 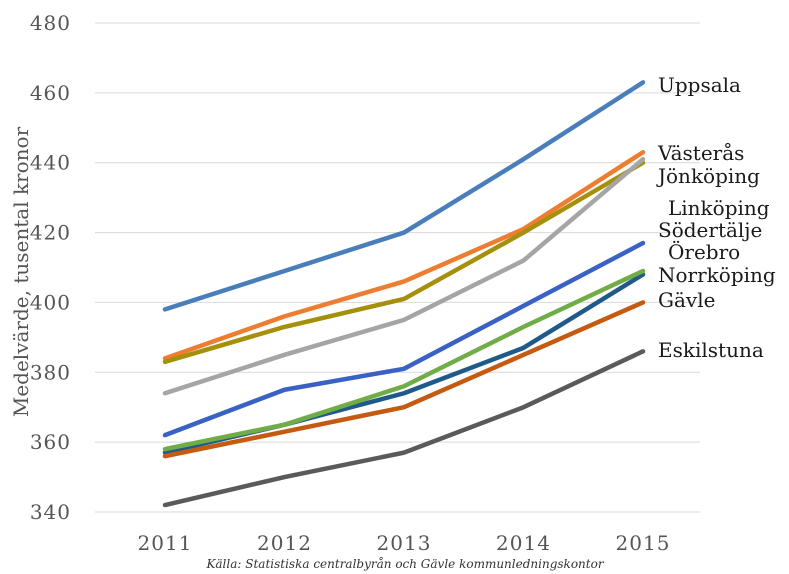 I want to click on series-label-sodertalje: Södertälje, so click(x=710, y=230).